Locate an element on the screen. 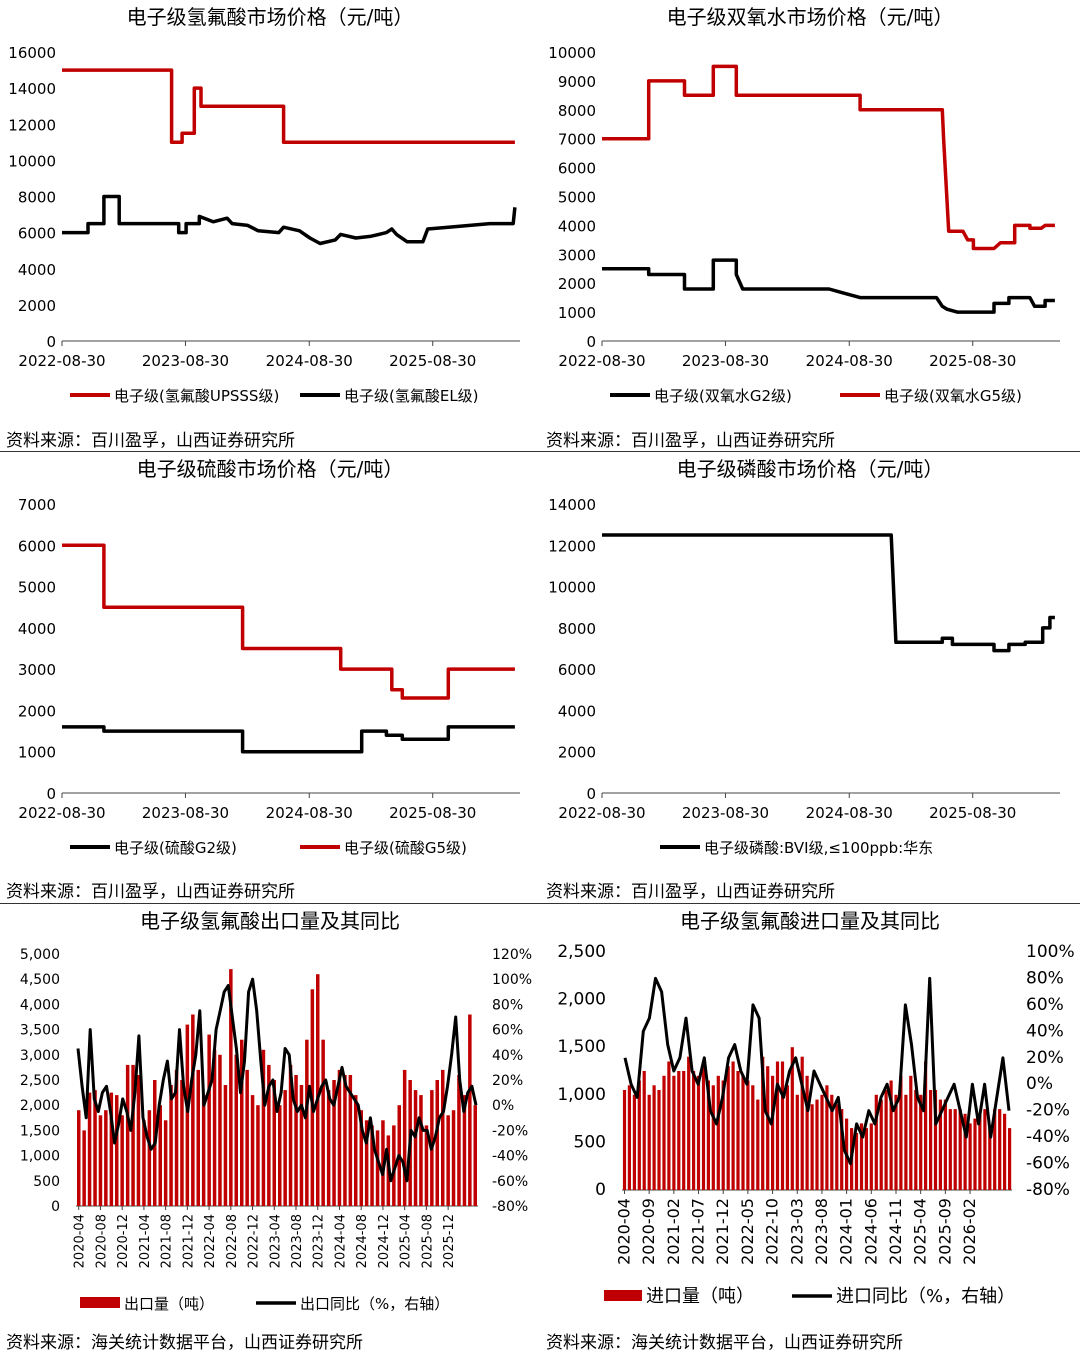 The image size is (1080, 1356). x-tick-label: 2021-12 is located at coordinates (188, 1241).